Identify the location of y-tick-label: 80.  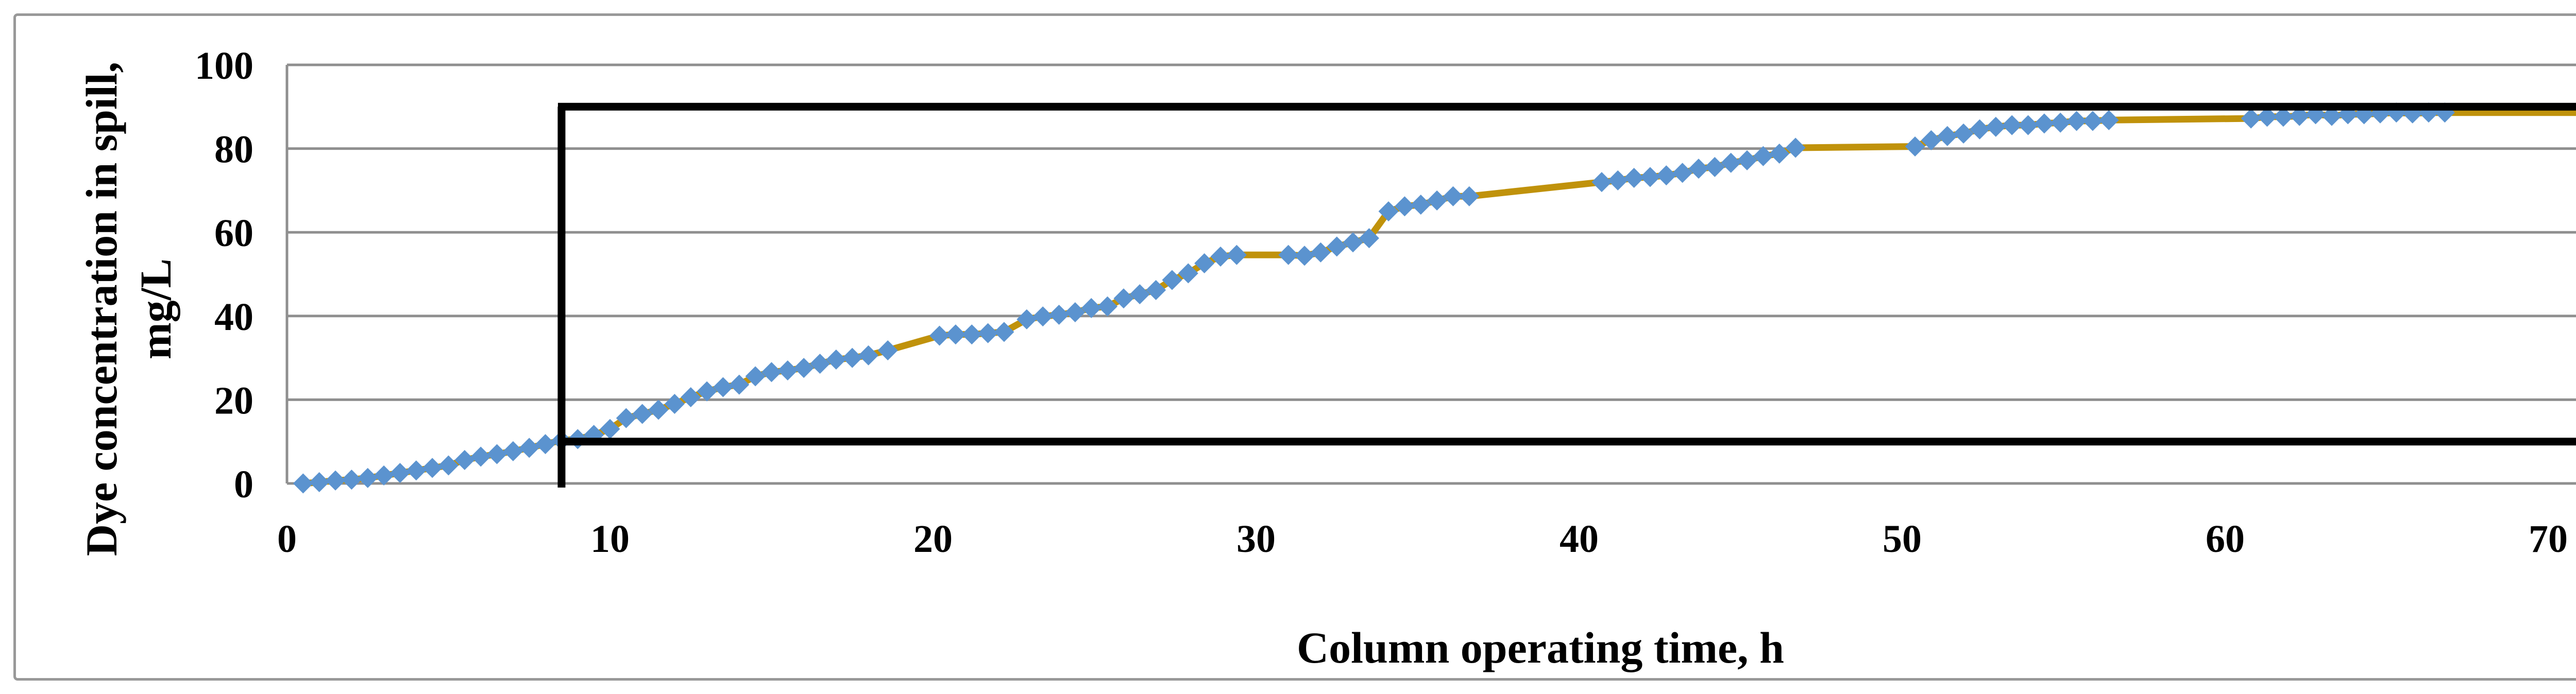
(233, 149).